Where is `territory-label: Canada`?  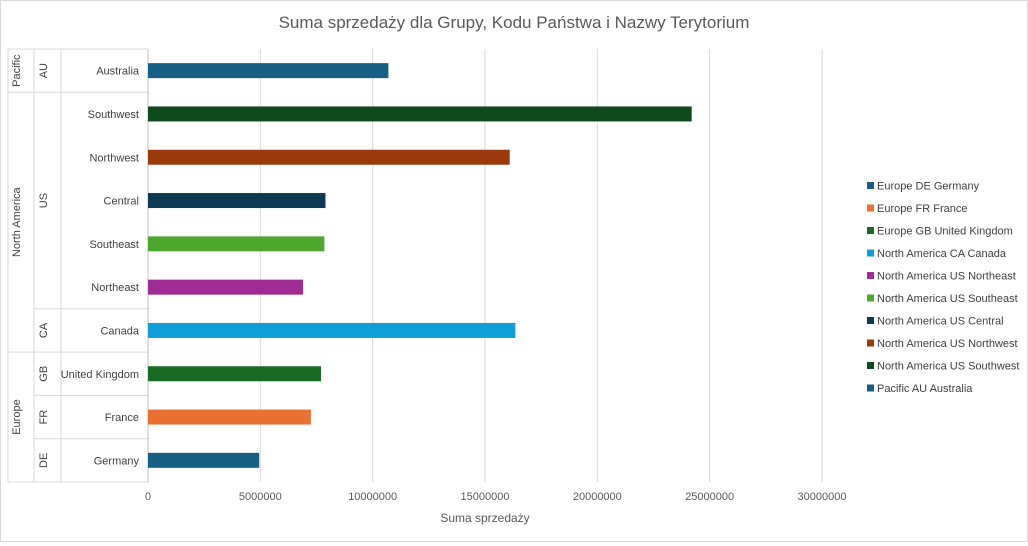 territory-label: Canada is located at coordinates (119, 331).